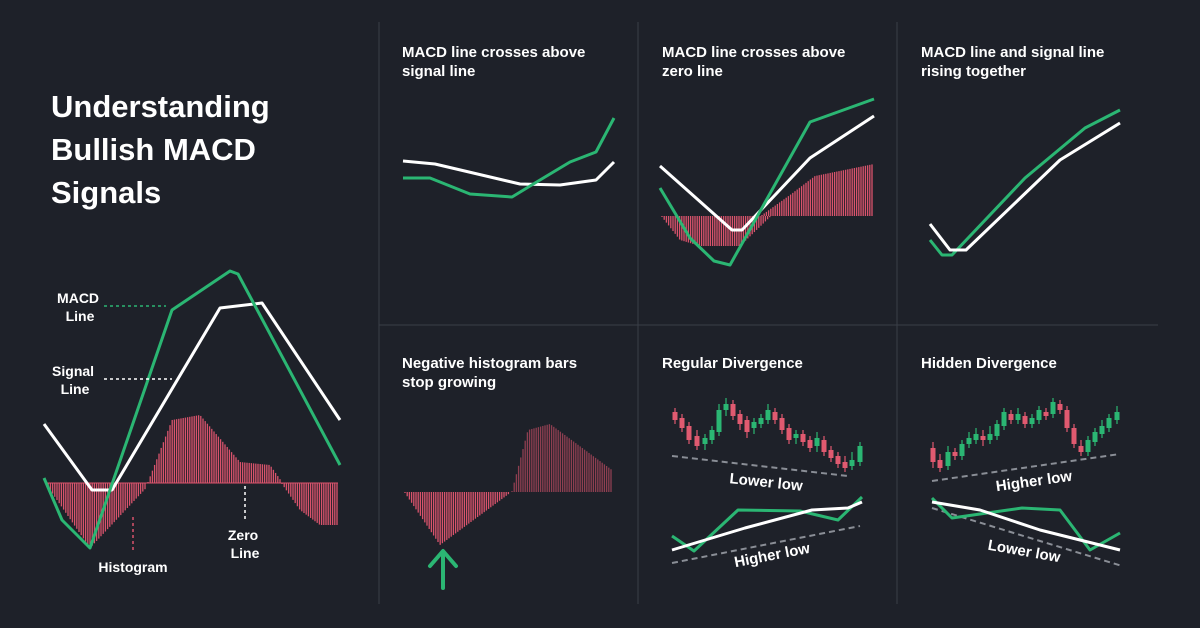 The height and width of the screenshot is (628, 1200). What do you see at coordinates (192, 396) in the screenshot?
I see `main-signal-line` at bounding box center [192, 396].